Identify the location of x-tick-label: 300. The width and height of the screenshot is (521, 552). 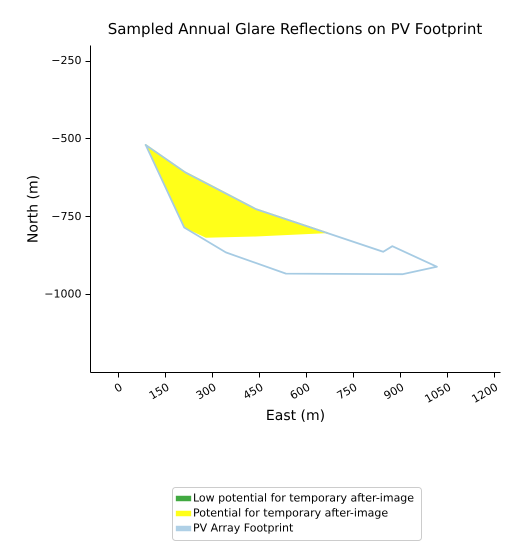
(206, 391).